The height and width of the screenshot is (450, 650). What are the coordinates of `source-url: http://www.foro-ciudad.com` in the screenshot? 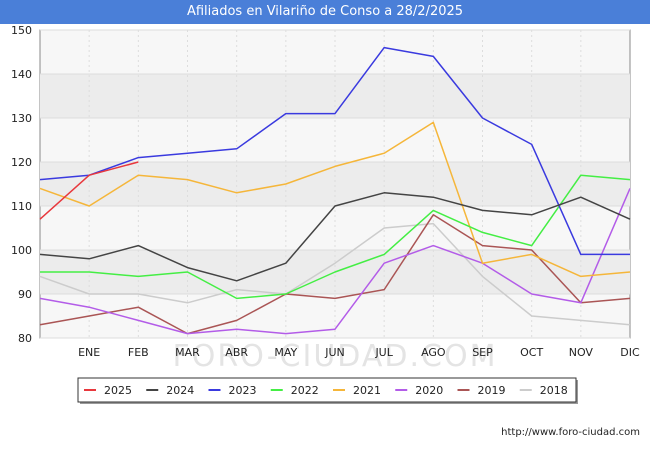 It's located at (570, 432).